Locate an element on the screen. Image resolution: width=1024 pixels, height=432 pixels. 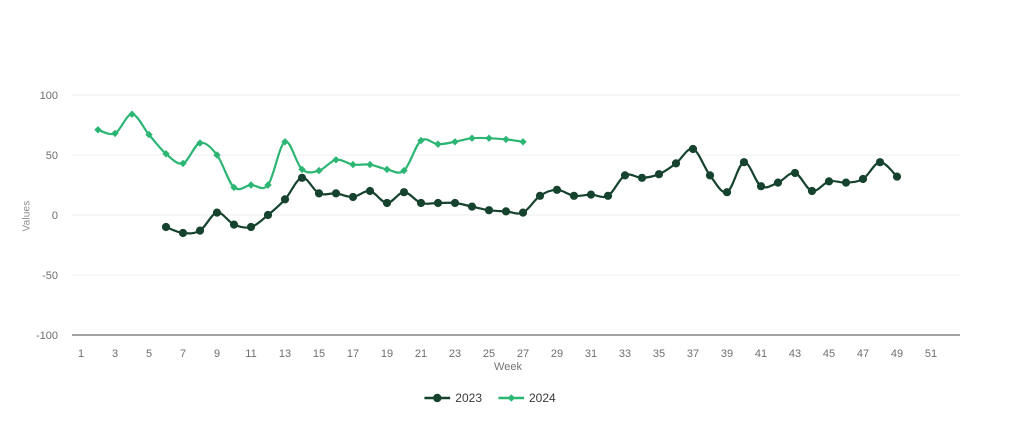
series-2024-line is located at coordinates (310, 152).